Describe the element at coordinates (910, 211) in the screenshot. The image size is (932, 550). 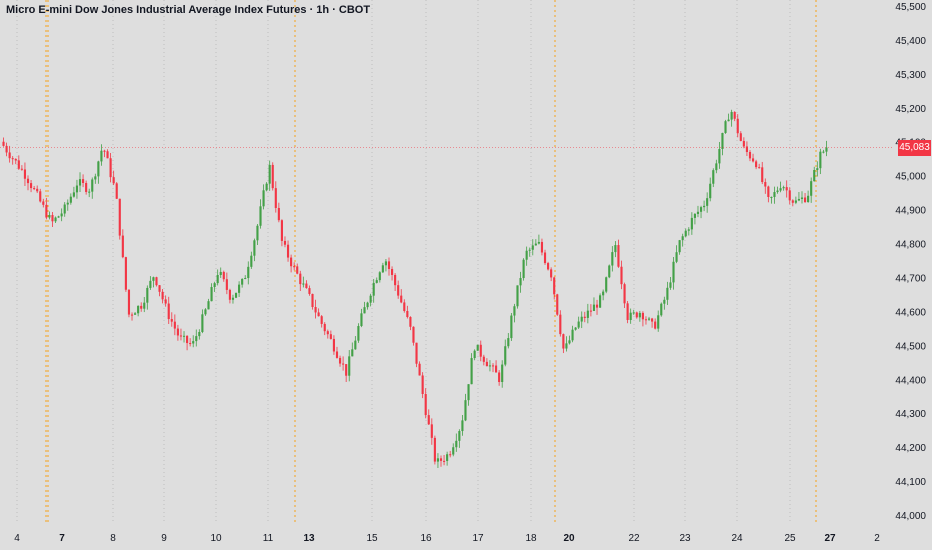
I see `y-tick-label: 44,900` at that location.